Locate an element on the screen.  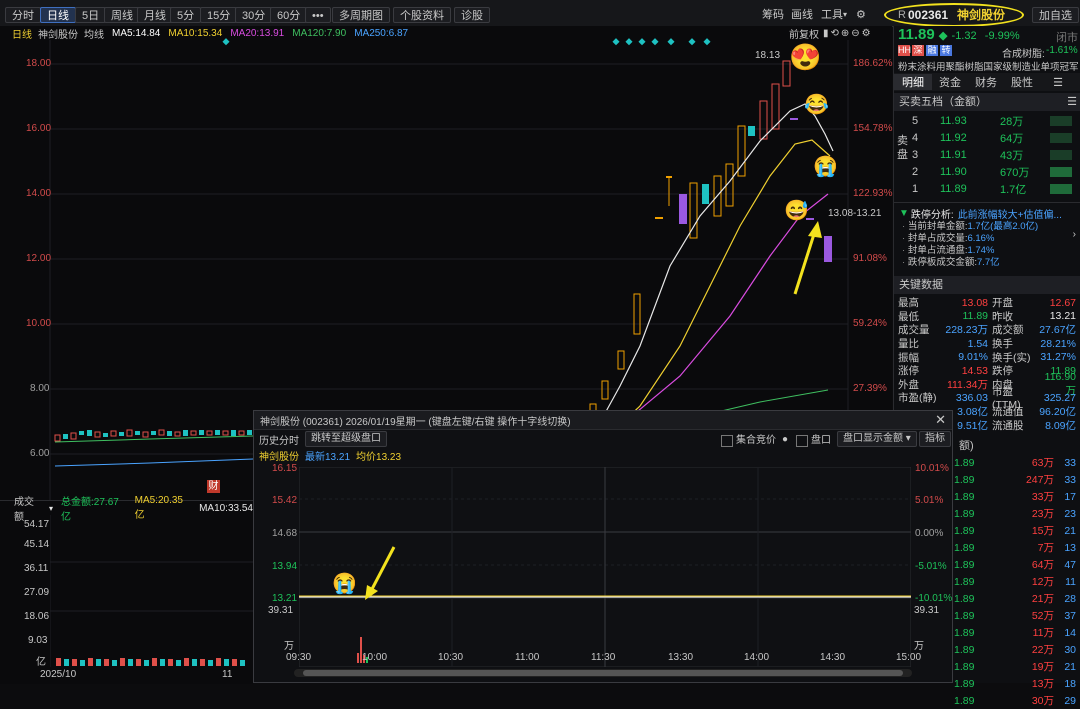
order-book-header: 买卖五档（金额） ☰ is located at coordinates (987, 102).